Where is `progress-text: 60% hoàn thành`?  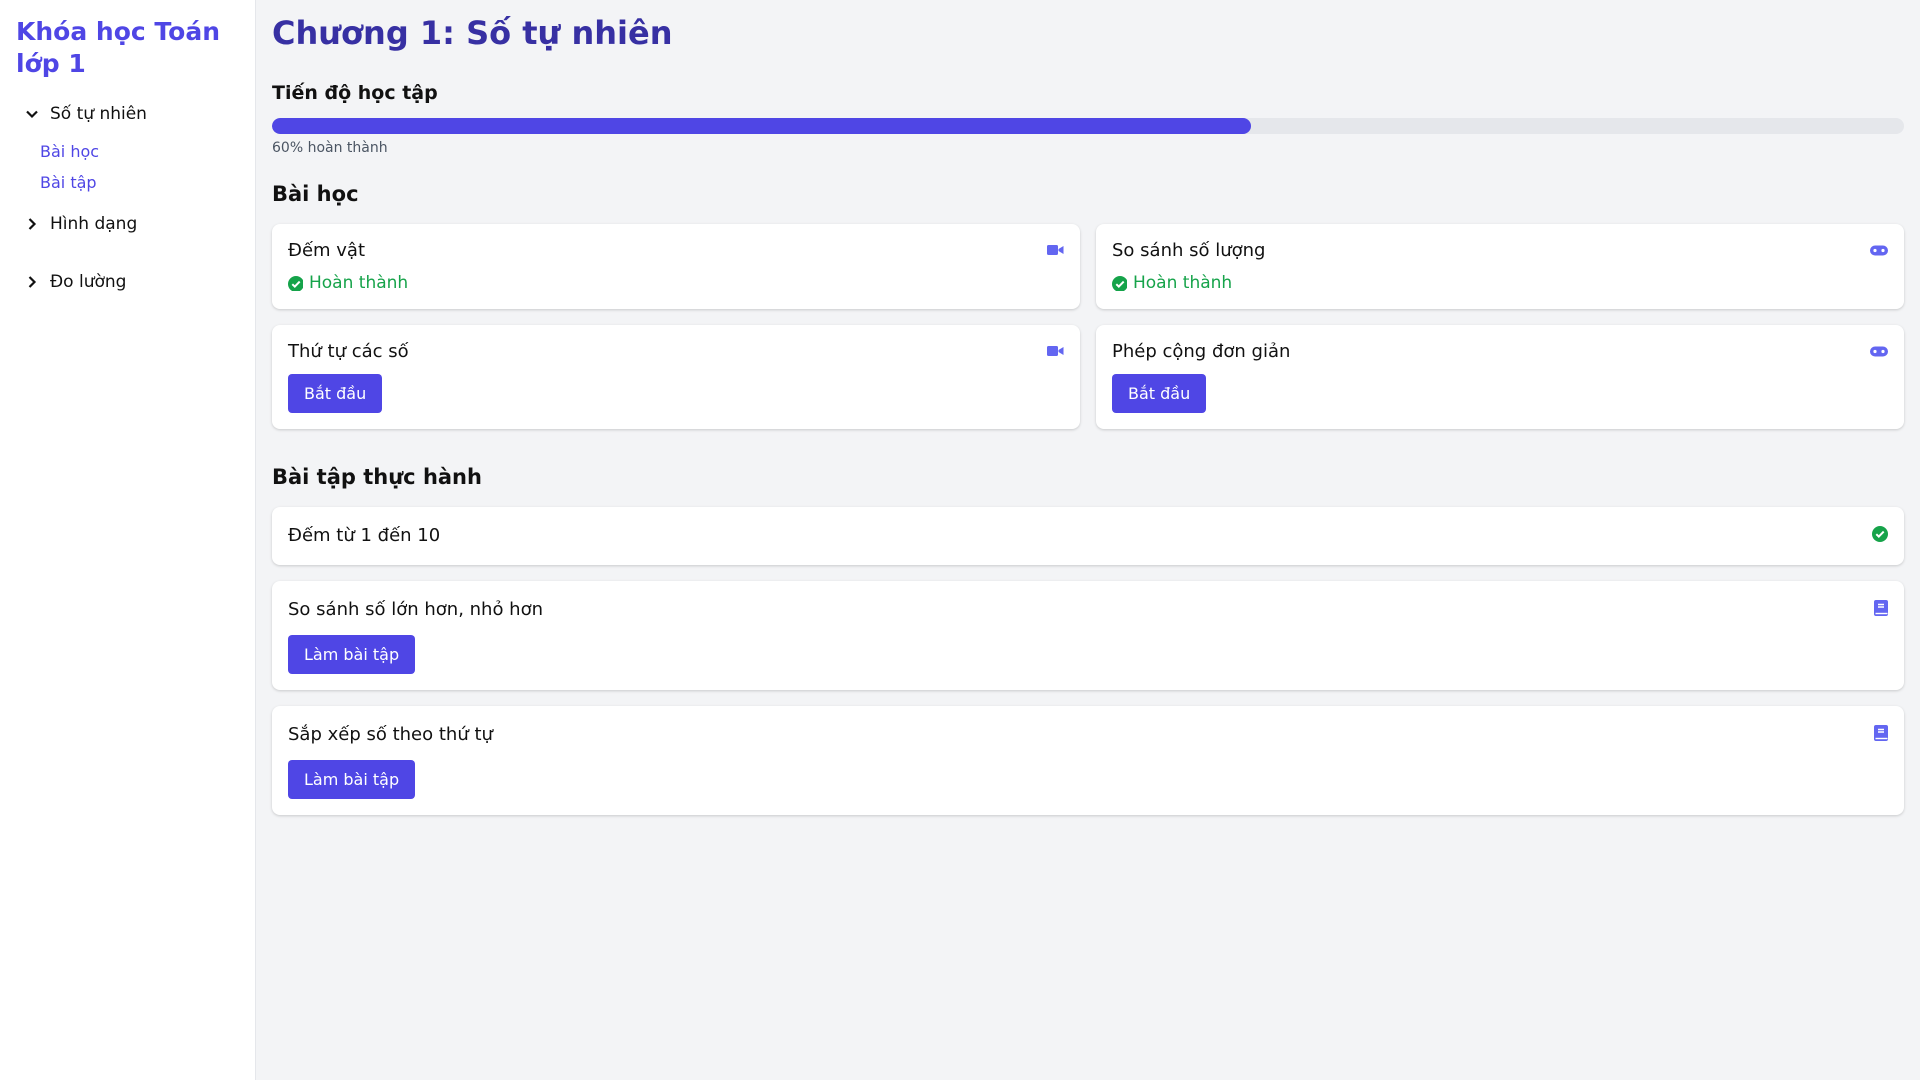
progress-text: 60% hoàn thành is located at coordinates (330, 148).